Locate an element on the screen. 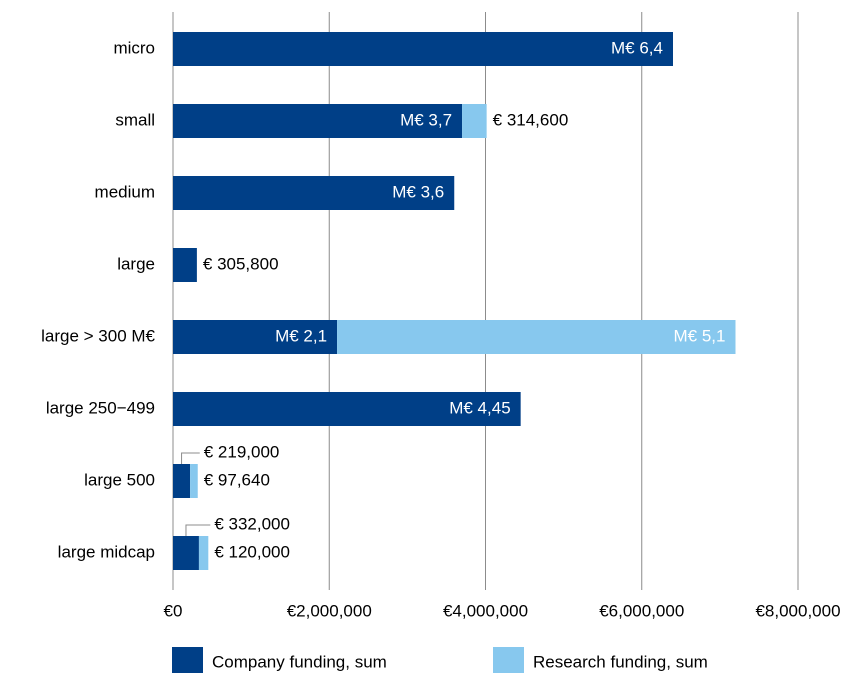 This screenshot has height=678, width=851. value-label: M€ 3,6 is located at coordinates (418, 191).